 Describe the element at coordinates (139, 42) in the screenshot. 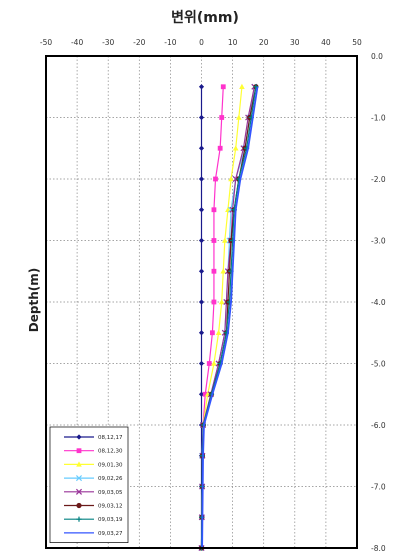

I see `x-tick-label: -20` at that location.